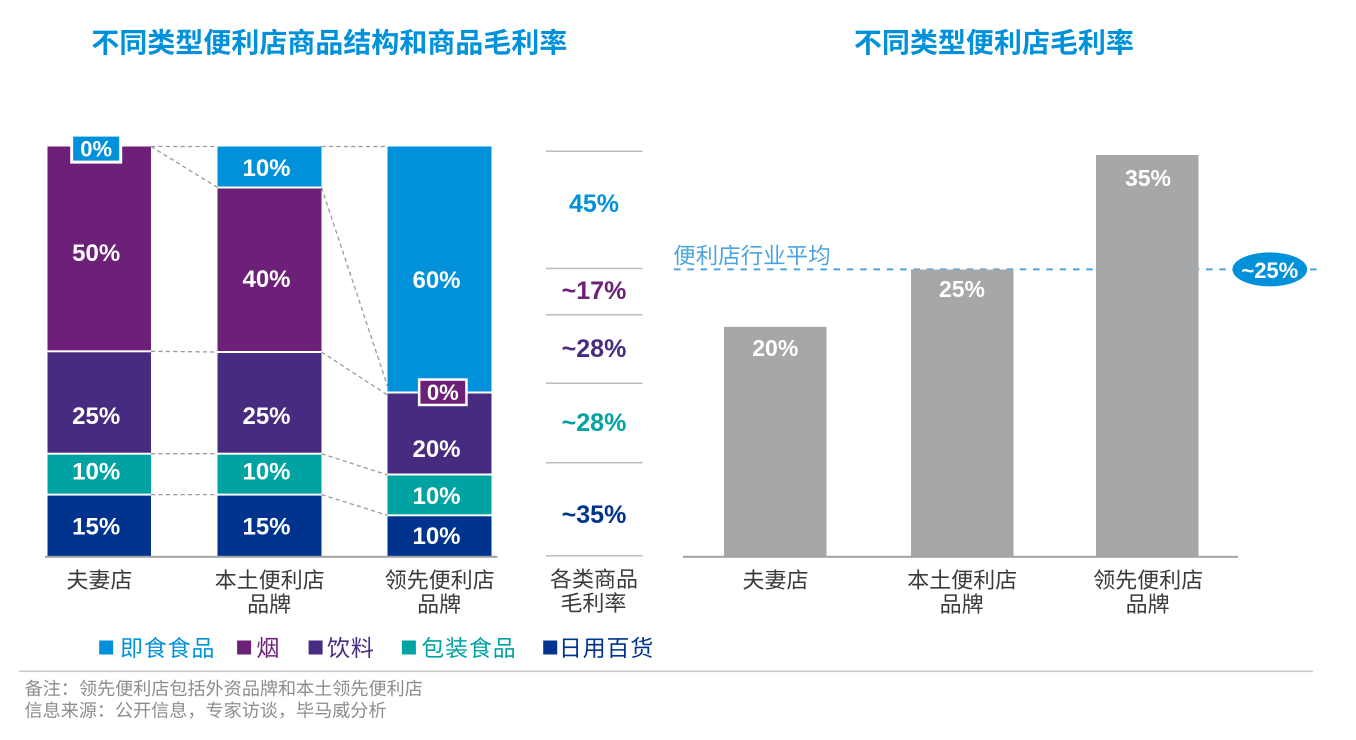 This screenshot has width=1356, height=740. What do you see at coordinates (96, 253) in the screenshot?
I see `svg-text: 50%` at bounding box center [96, 253].